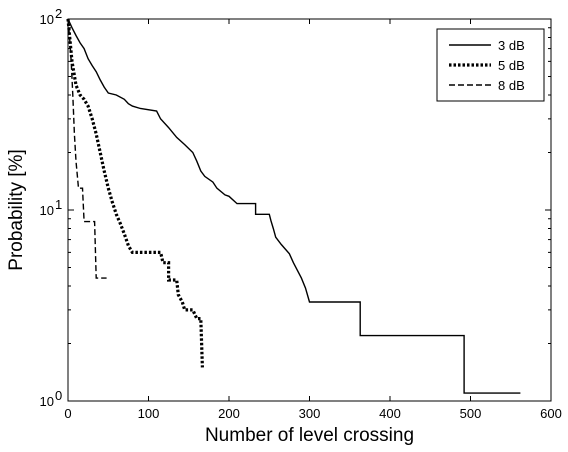 Image resolution: width=568 pixels, height=452 pixels. I want to click on legend: 3 dB 5 dB 8 dB, so click(490, 65).